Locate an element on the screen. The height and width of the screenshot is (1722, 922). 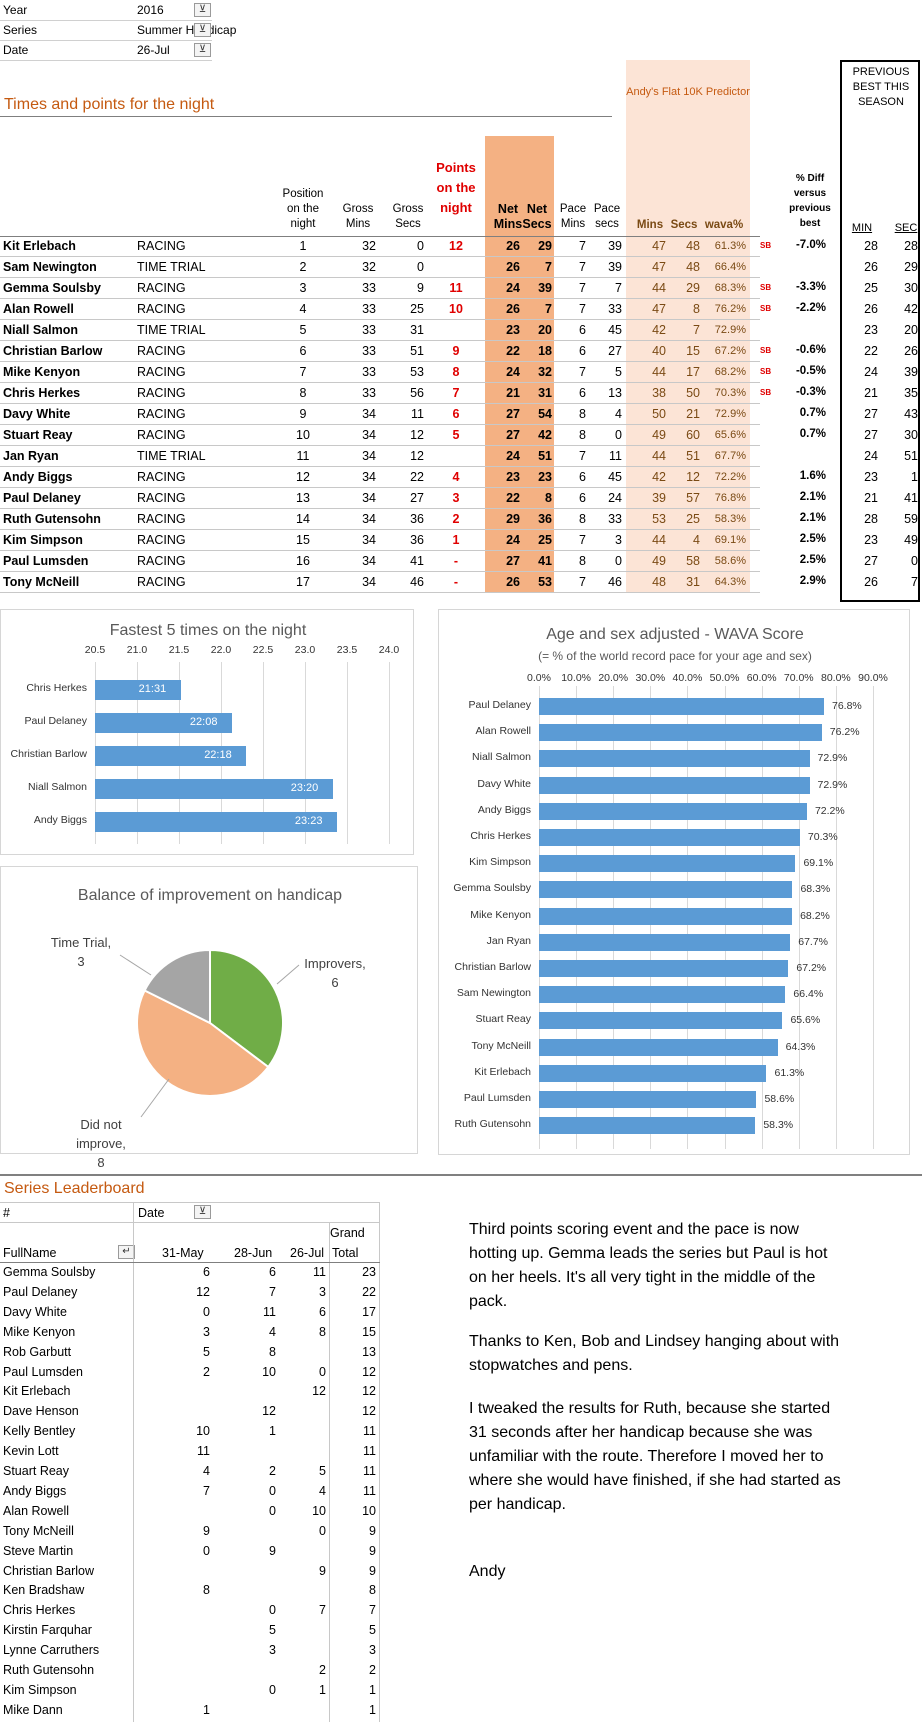
leaderboard-name: Paul Delaney is located at coordinates (40, 1291).